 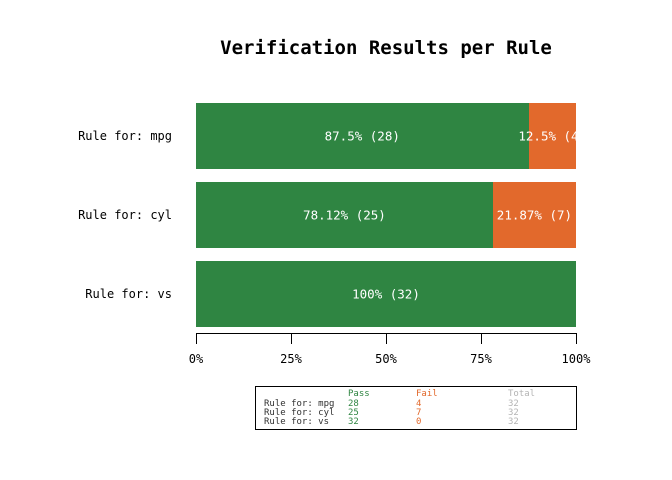 I want to click on legend-fail-count: 7, so click(x=419, y=413).